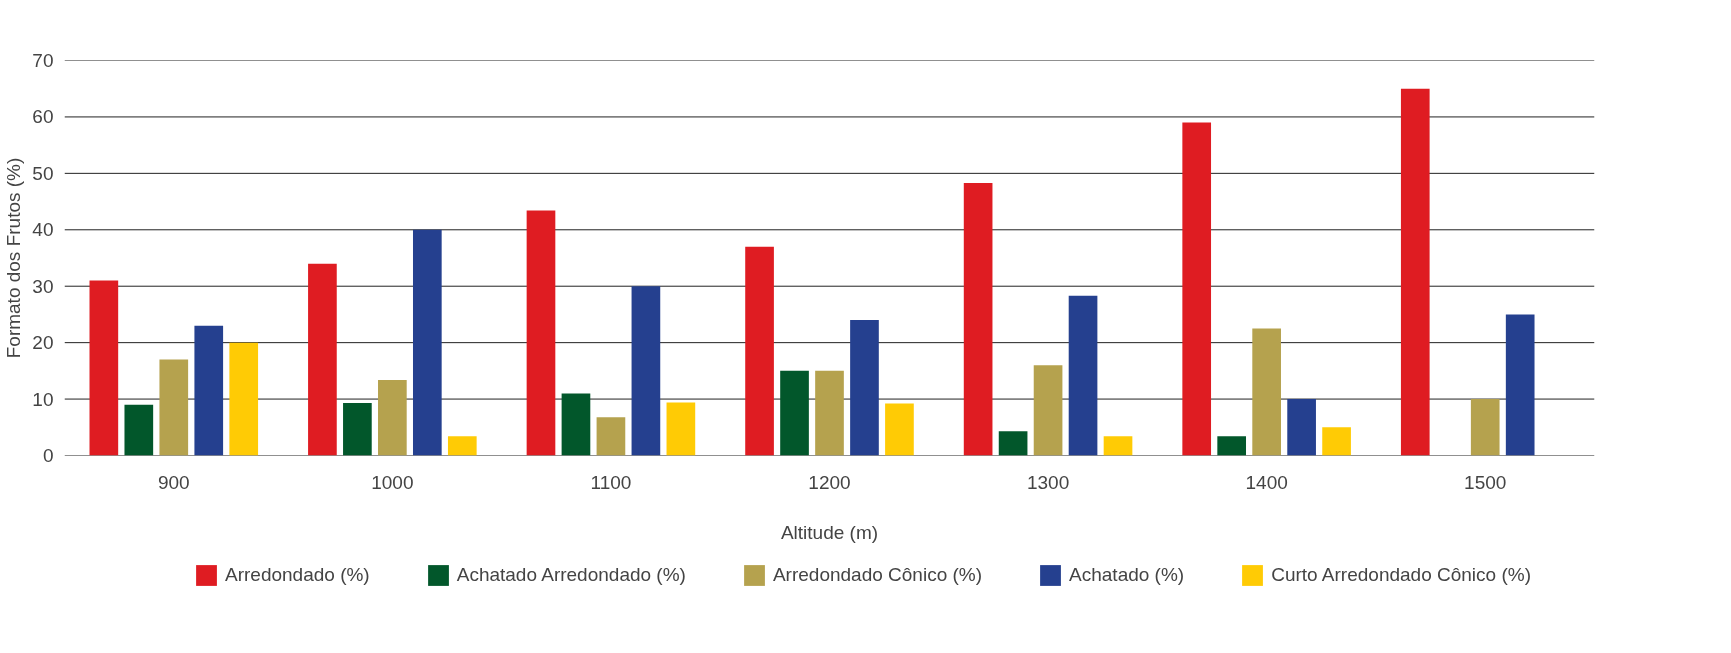 Image resolution: width=1731 pixels, height=653 pixels. Describe the element at coordinates (297, 575) in the screenshot. I see `legend-label: Arredondado (%)` at that location.